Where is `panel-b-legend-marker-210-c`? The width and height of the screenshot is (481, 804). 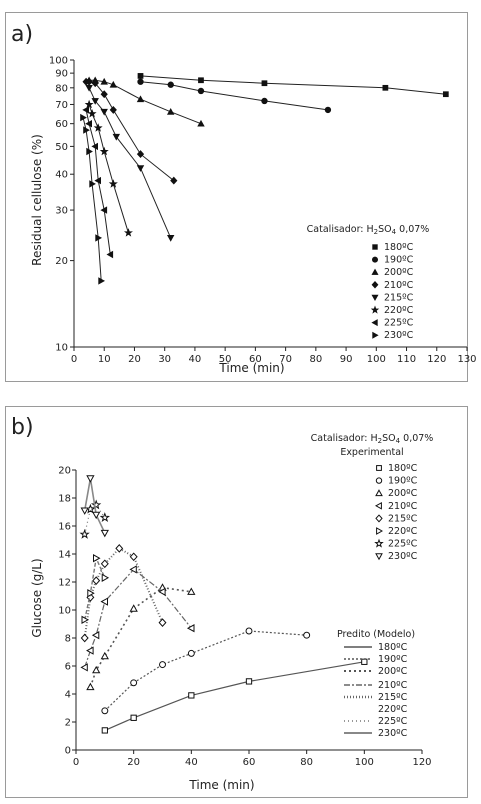 panel-b-legend-marker-210-c is located at coordinates (378, 505).